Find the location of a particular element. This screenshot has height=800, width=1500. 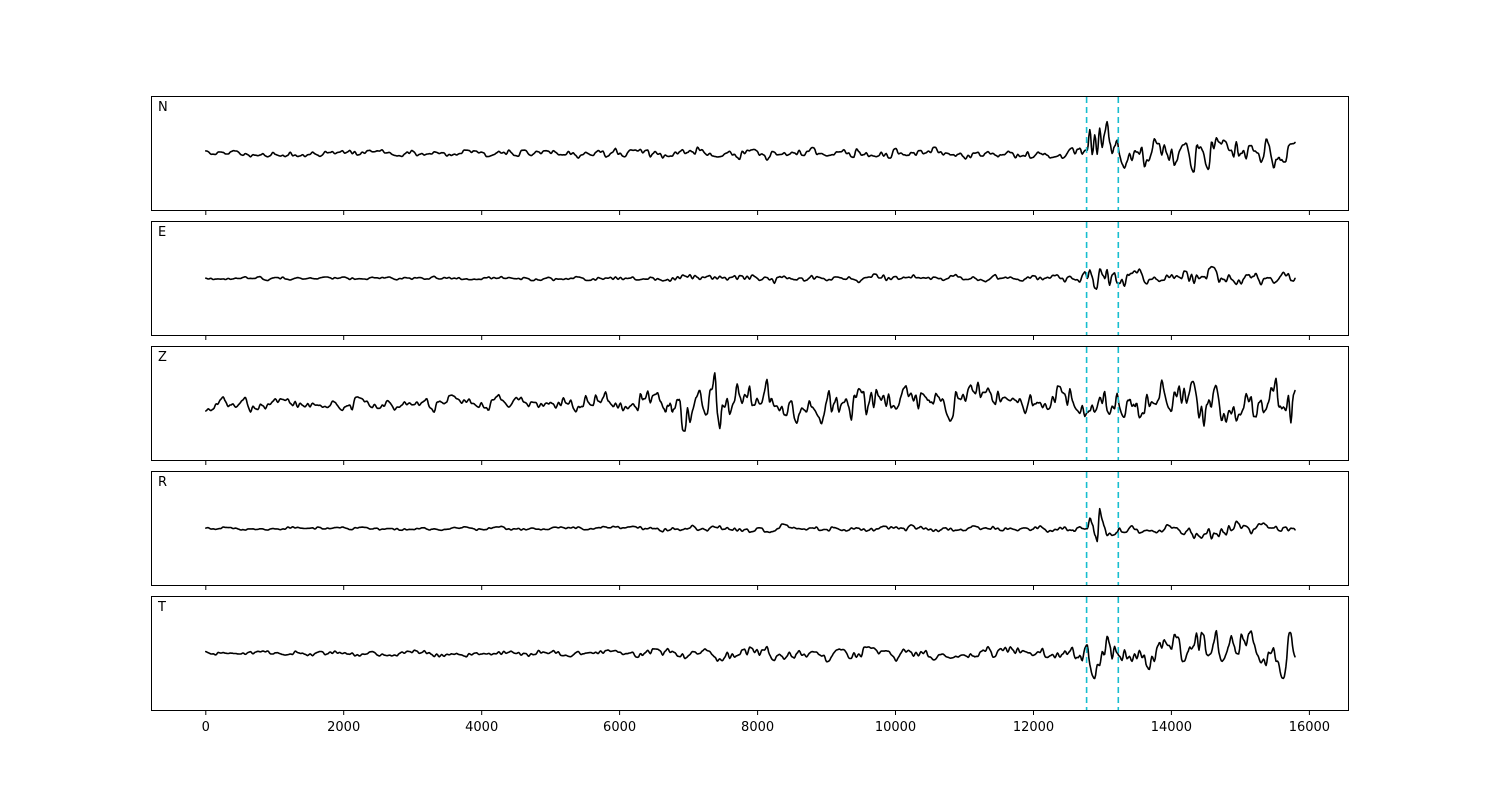

channel-label-E: E is located at coordinates (162, 232).